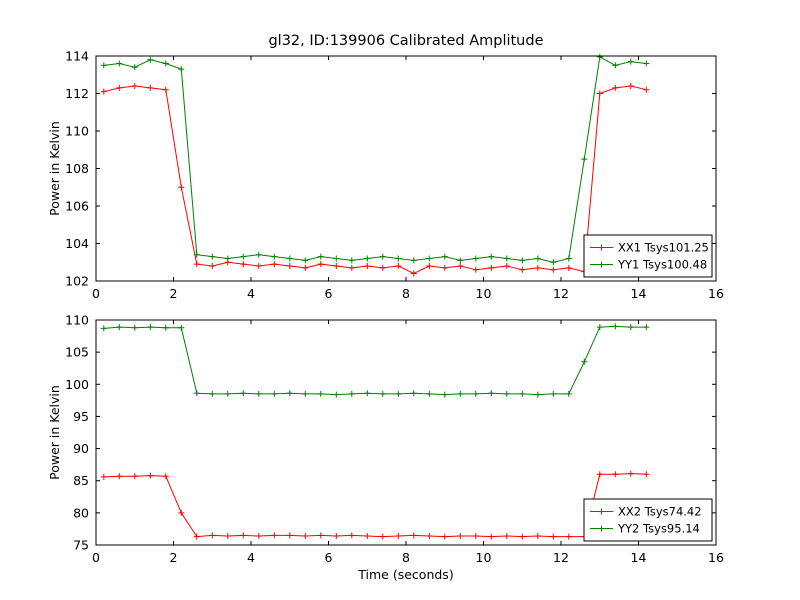  I want to click on legend-label: XX1 Tsys101.25, so click(663, 248).